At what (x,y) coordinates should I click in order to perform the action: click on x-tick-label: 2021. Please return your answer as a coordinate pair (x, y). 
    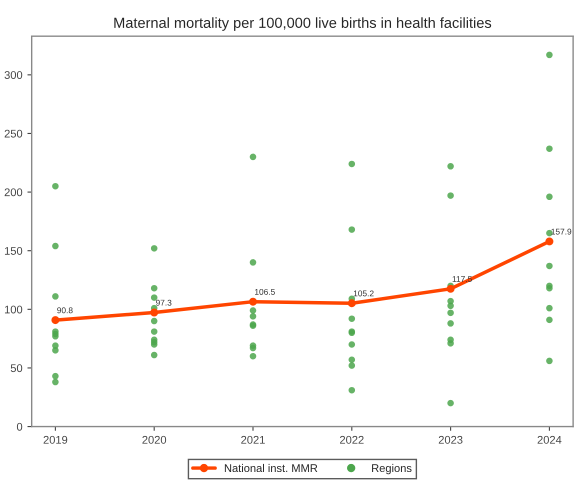
    Looking at the image, I should click on (253, 440).